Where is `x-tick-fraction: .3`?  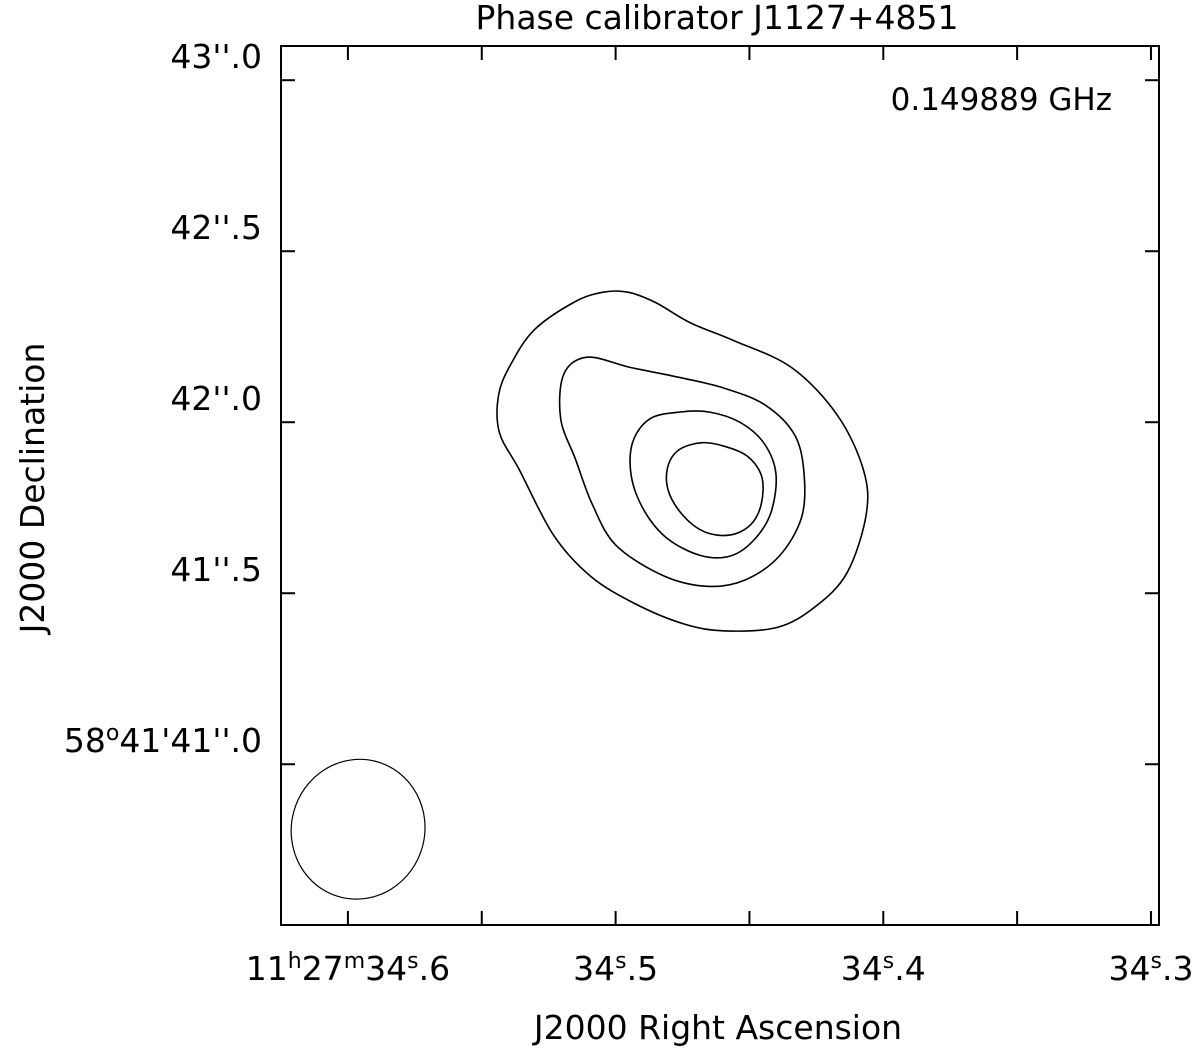
x-tick-fraction: .3 is located at coordinates (1178, 968).